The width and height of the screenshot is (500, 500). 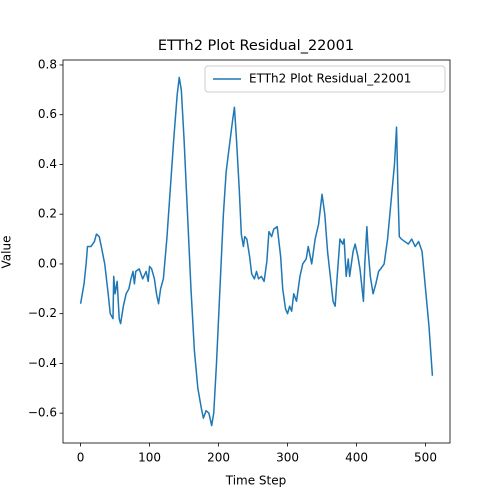 I want to click on legend-label: ETTh2 Plot Residual_22001, so click(x=330, y=79).